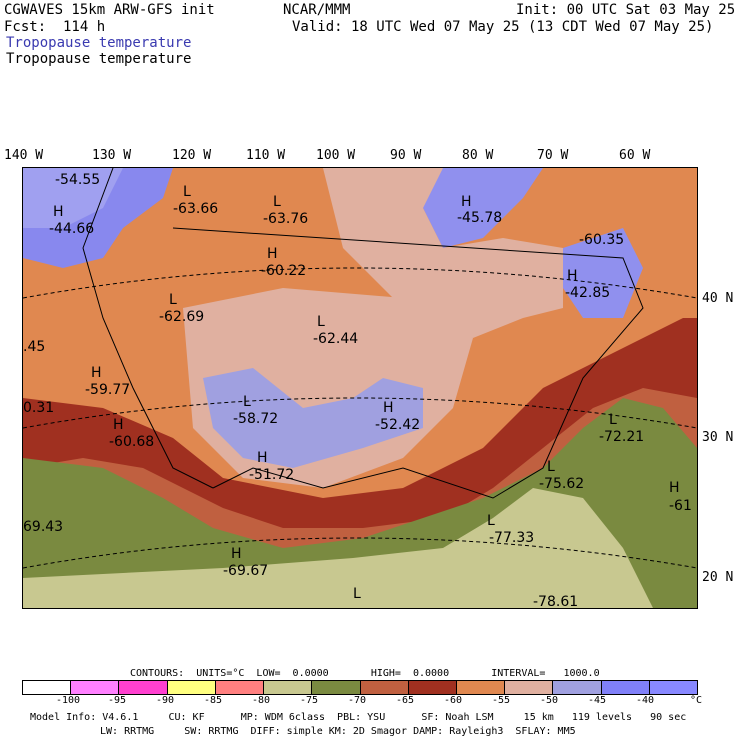 The height and width of the screenshot is (740, 740). Describe the element at coordinates (55, 27) in the screenshot. I see `forecast-hour: Fcst: 114 h` at that location.